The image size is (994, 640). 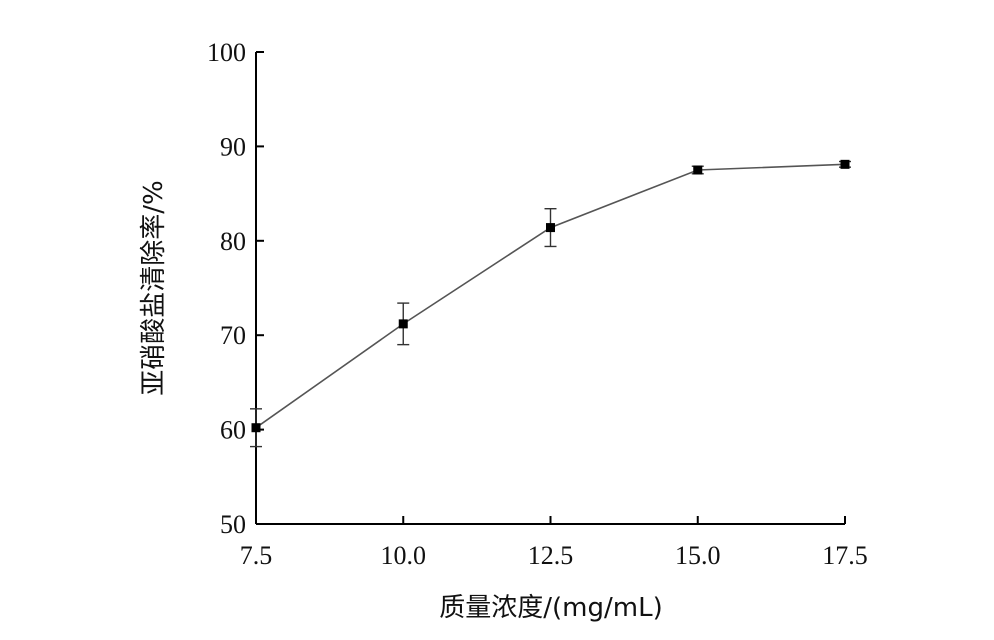 I want to click on x-axis-ticks: 7.5 10.0 12.5 15.0 17.5, so click(x=554, y=543).